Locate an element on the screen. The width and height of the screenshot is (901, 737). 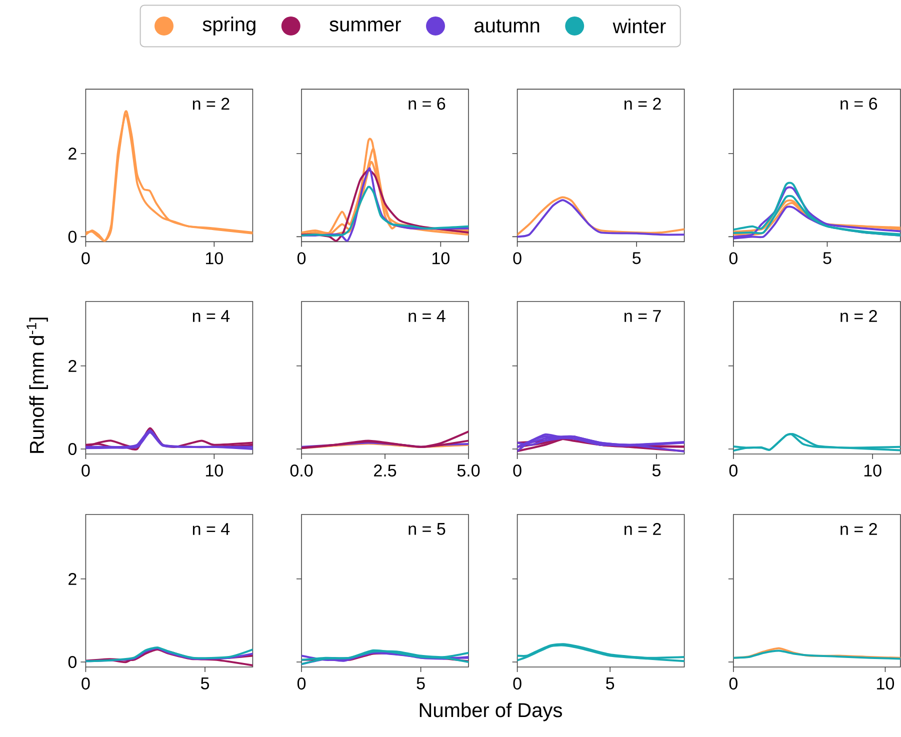
legend-label: summer is located at coordinates (365, 26).